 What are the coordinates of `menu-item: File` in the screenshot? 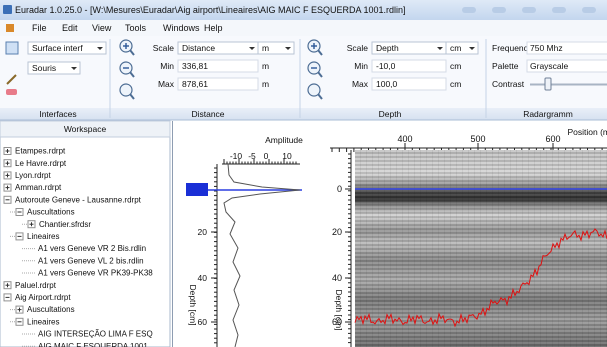 It's located at (39, 28).